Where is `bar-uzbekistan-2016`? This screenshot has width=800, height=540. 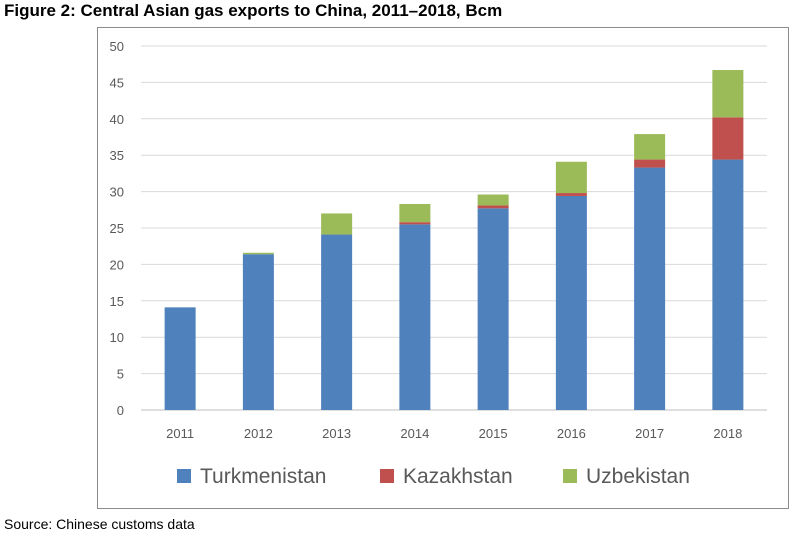
bar-uzbekistan-2016 is located at coordinates (571, 177).